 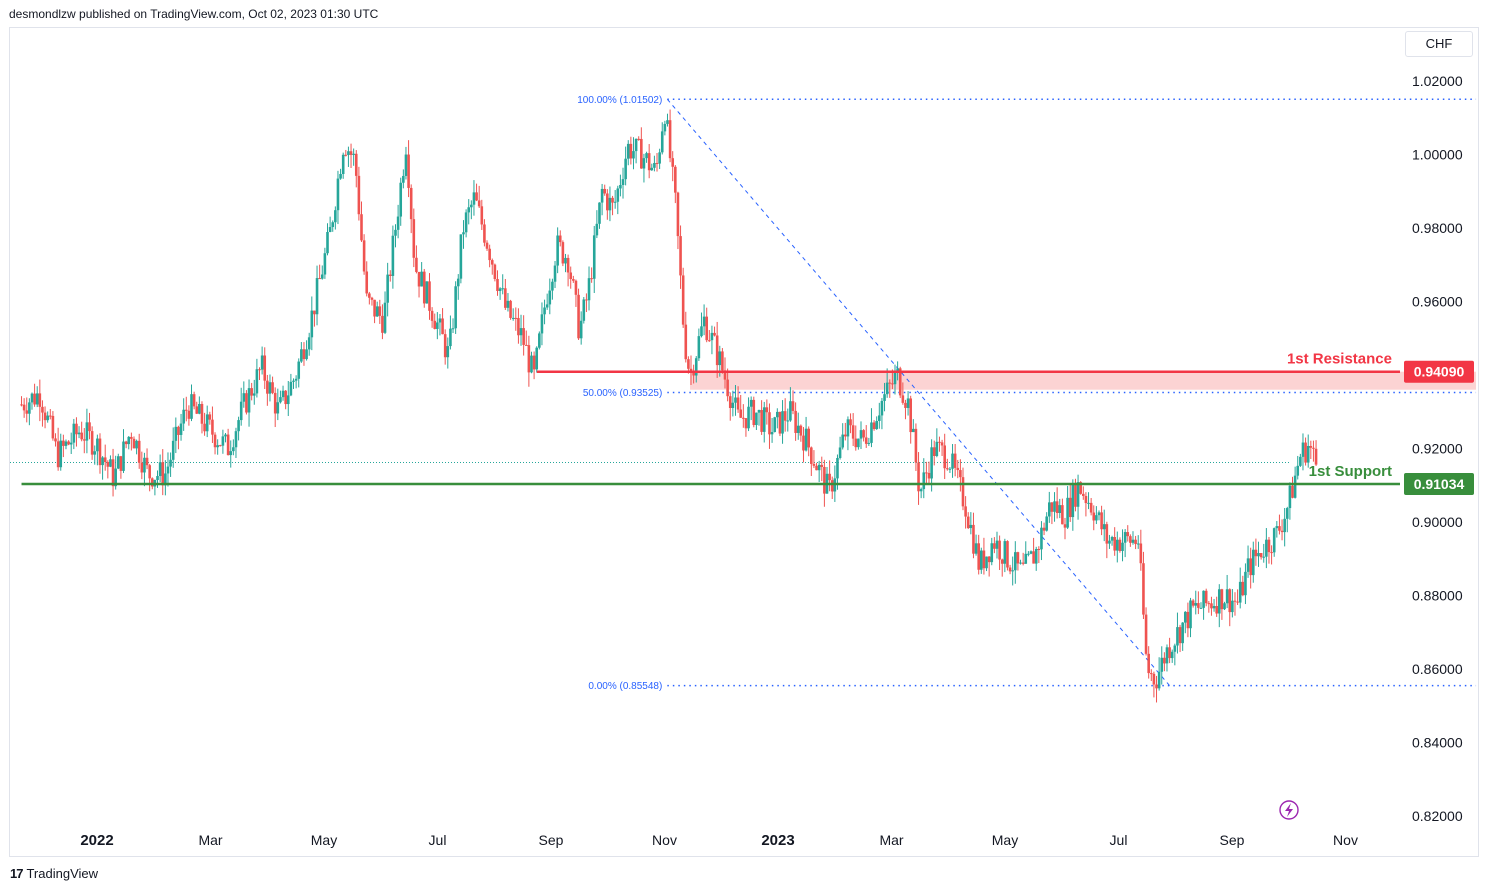 I want to click on brand-name: TradingView, so click(x=62, y=873).